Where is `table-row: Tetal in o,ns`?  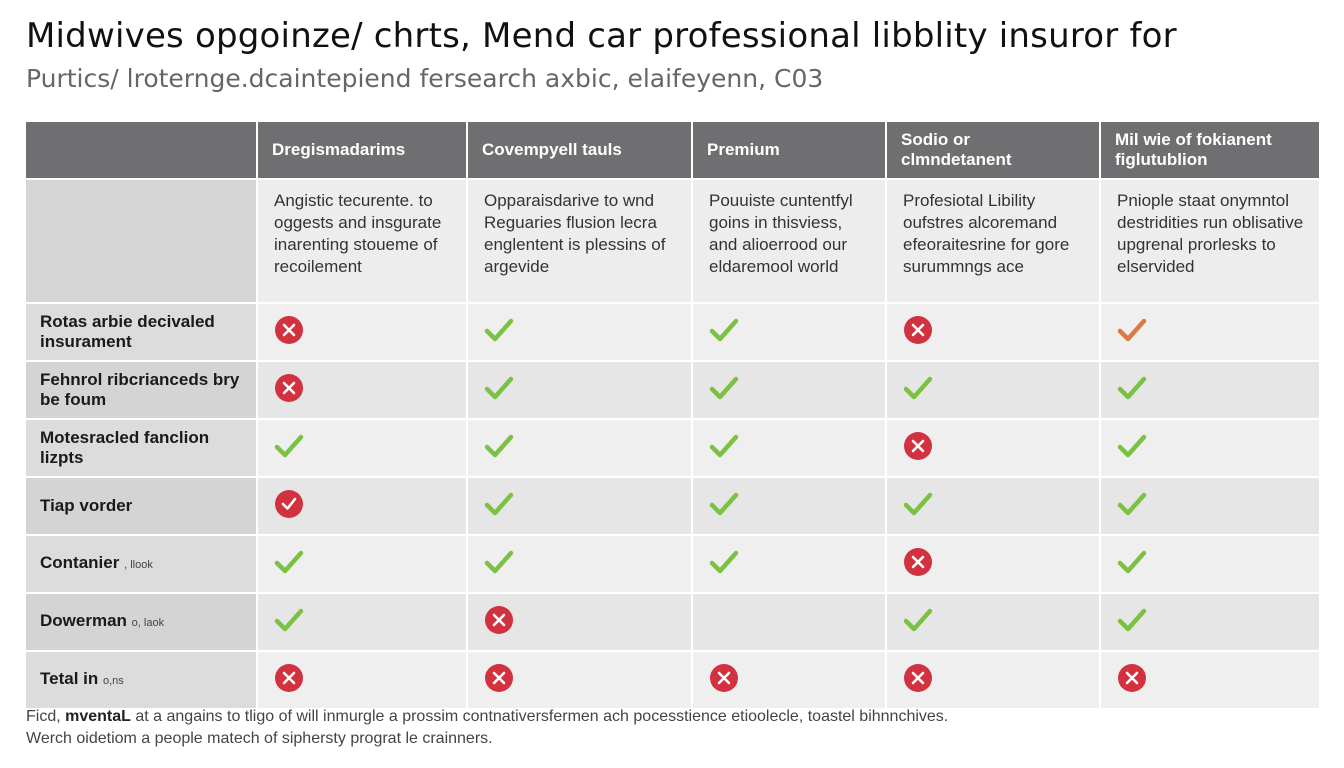 table-row: Tetal in o,ns is located at coordinates (673, 680).